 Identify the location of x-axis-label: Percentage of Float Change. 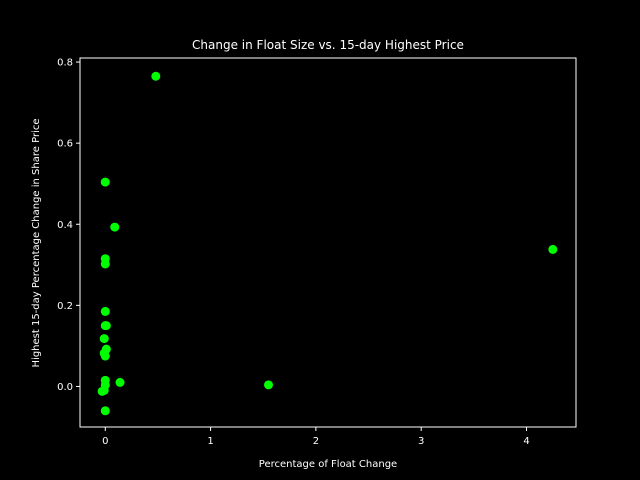
(328, 464).